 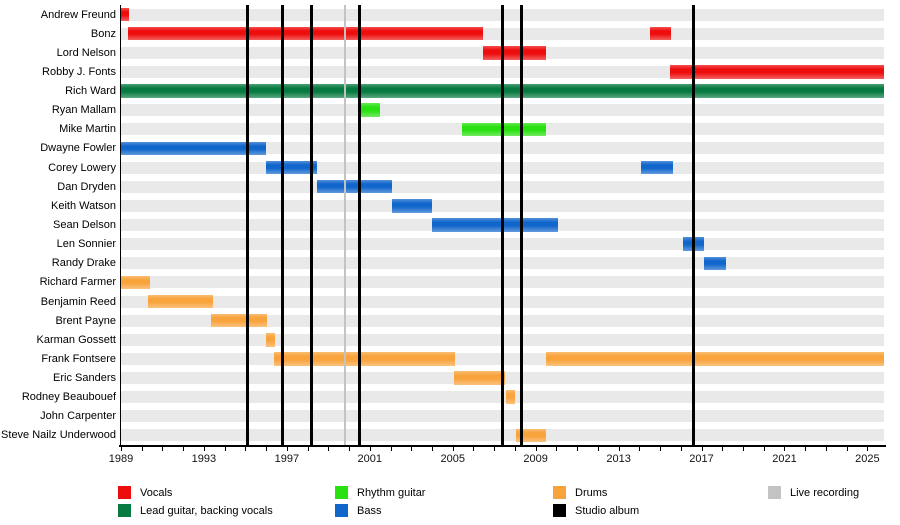 What do you see at coordinates (591, 493) in the screenshot?
I see `legend-label: Drums` at bounding box center [591, 493].